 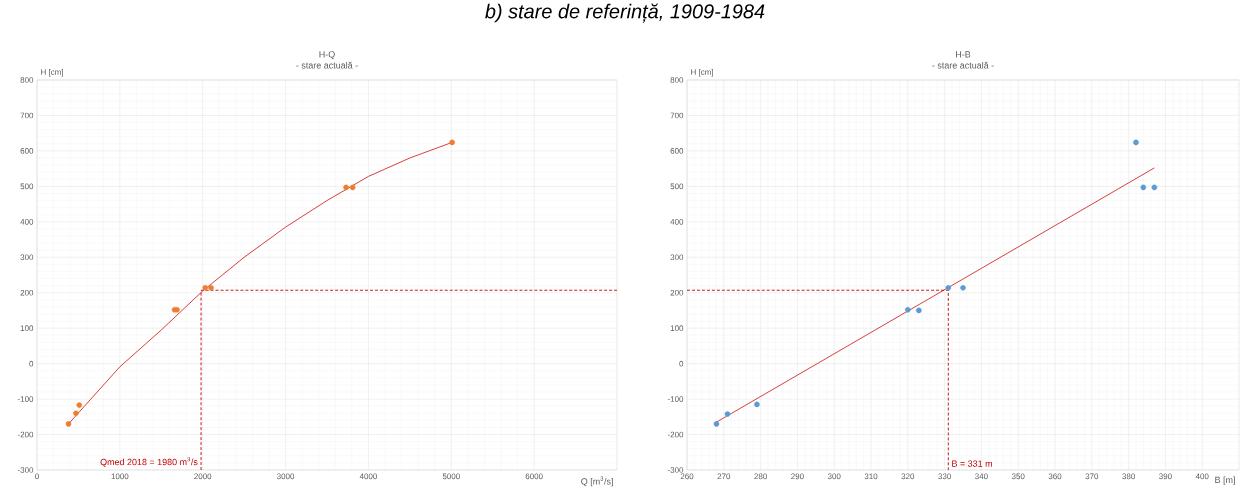 What do you see at coordinates (625, 13) in the screenshot?
I see `text: b) stare de referință, 1909-1984` at bounding box center [625, 13].